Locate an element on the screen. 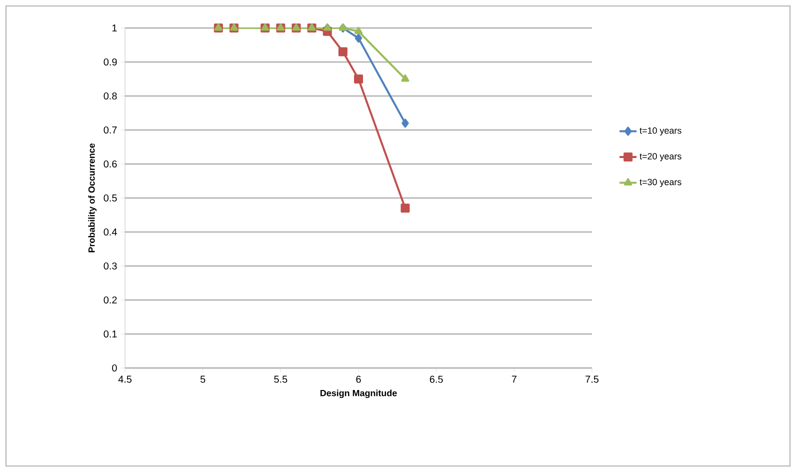 Image resolution: width=796 pixels, height=472 pixels. y-axis-title: Probability of Occurrence is located at coordinates (92, 197).